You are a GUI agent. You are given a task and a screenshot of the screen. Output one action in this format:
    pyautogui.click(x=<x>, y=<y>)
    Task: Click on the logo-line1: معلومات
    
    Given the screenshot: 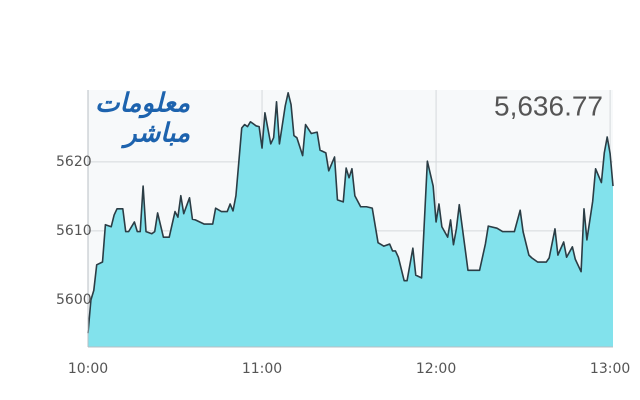 What is the action you would take?
    pyautogui.click(x=142, y=104)
    